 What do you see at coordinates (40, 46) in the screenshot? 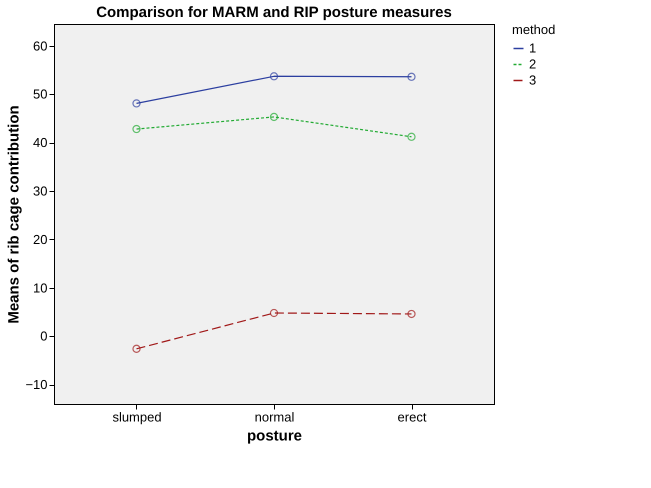
I see `y-tick-label: 60` at bounding box center [40, 46].